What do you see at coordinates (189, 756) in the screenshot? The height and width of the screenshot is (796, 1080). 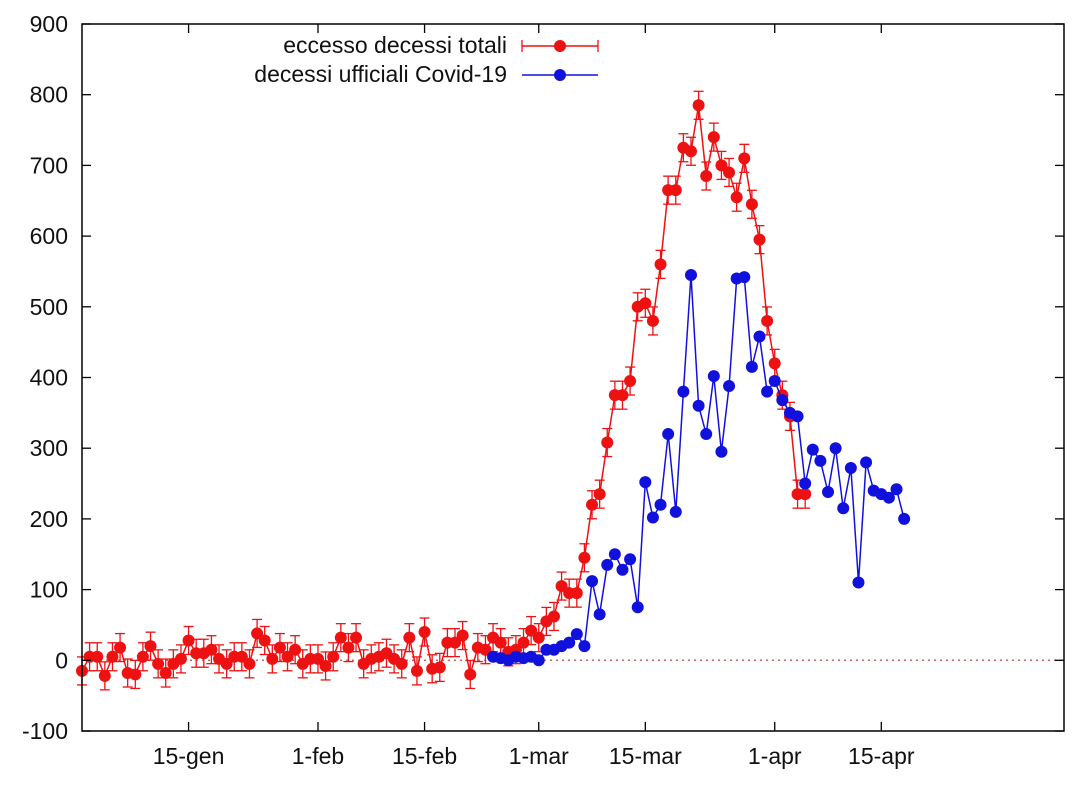 I see `x-tick-label: 15-gen` at bounding box center [189, 756].